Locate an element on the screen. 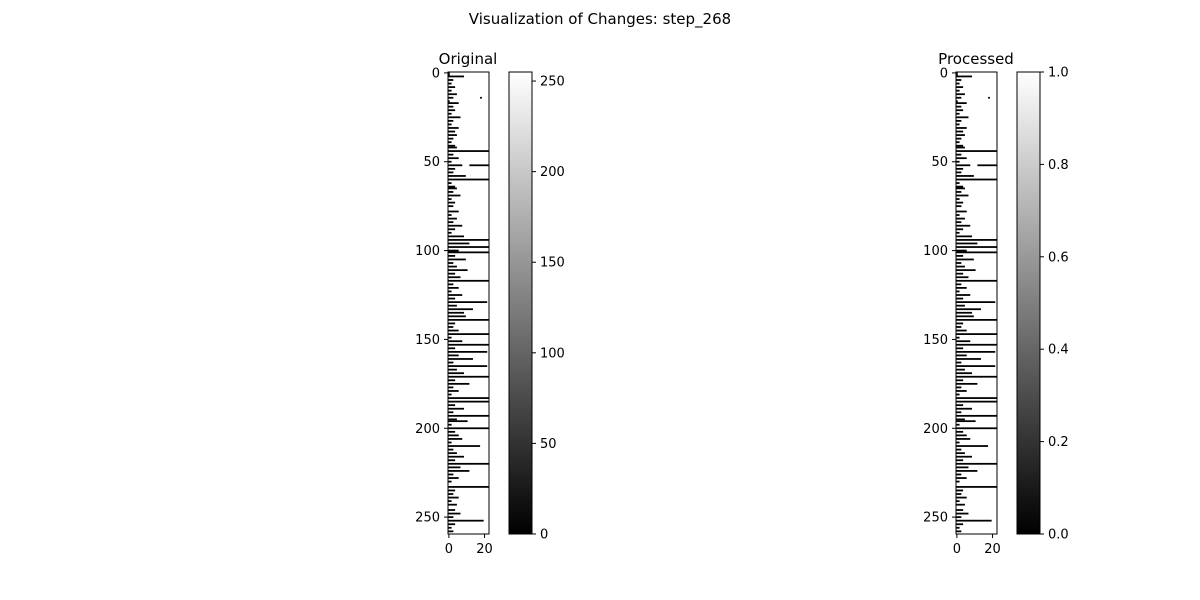  processed-y-tick-label: 150 is located at coordinates (935, 340).